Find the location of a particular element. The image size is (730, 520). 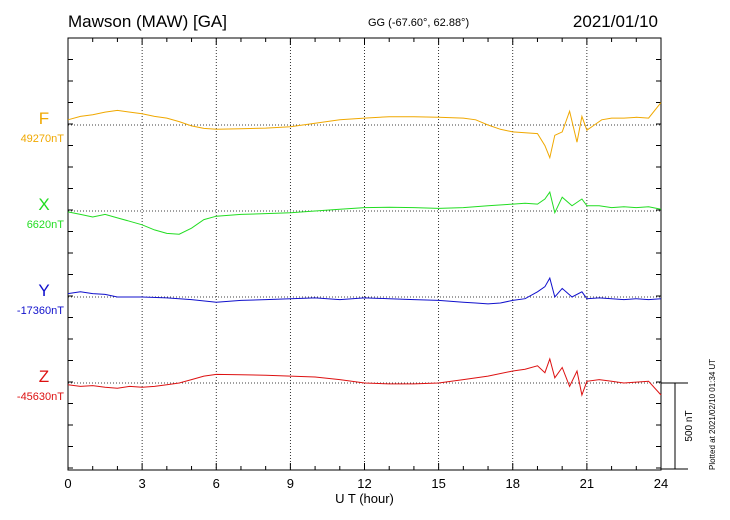

x-tick-label: 3 is located at coordinates (142, 483).